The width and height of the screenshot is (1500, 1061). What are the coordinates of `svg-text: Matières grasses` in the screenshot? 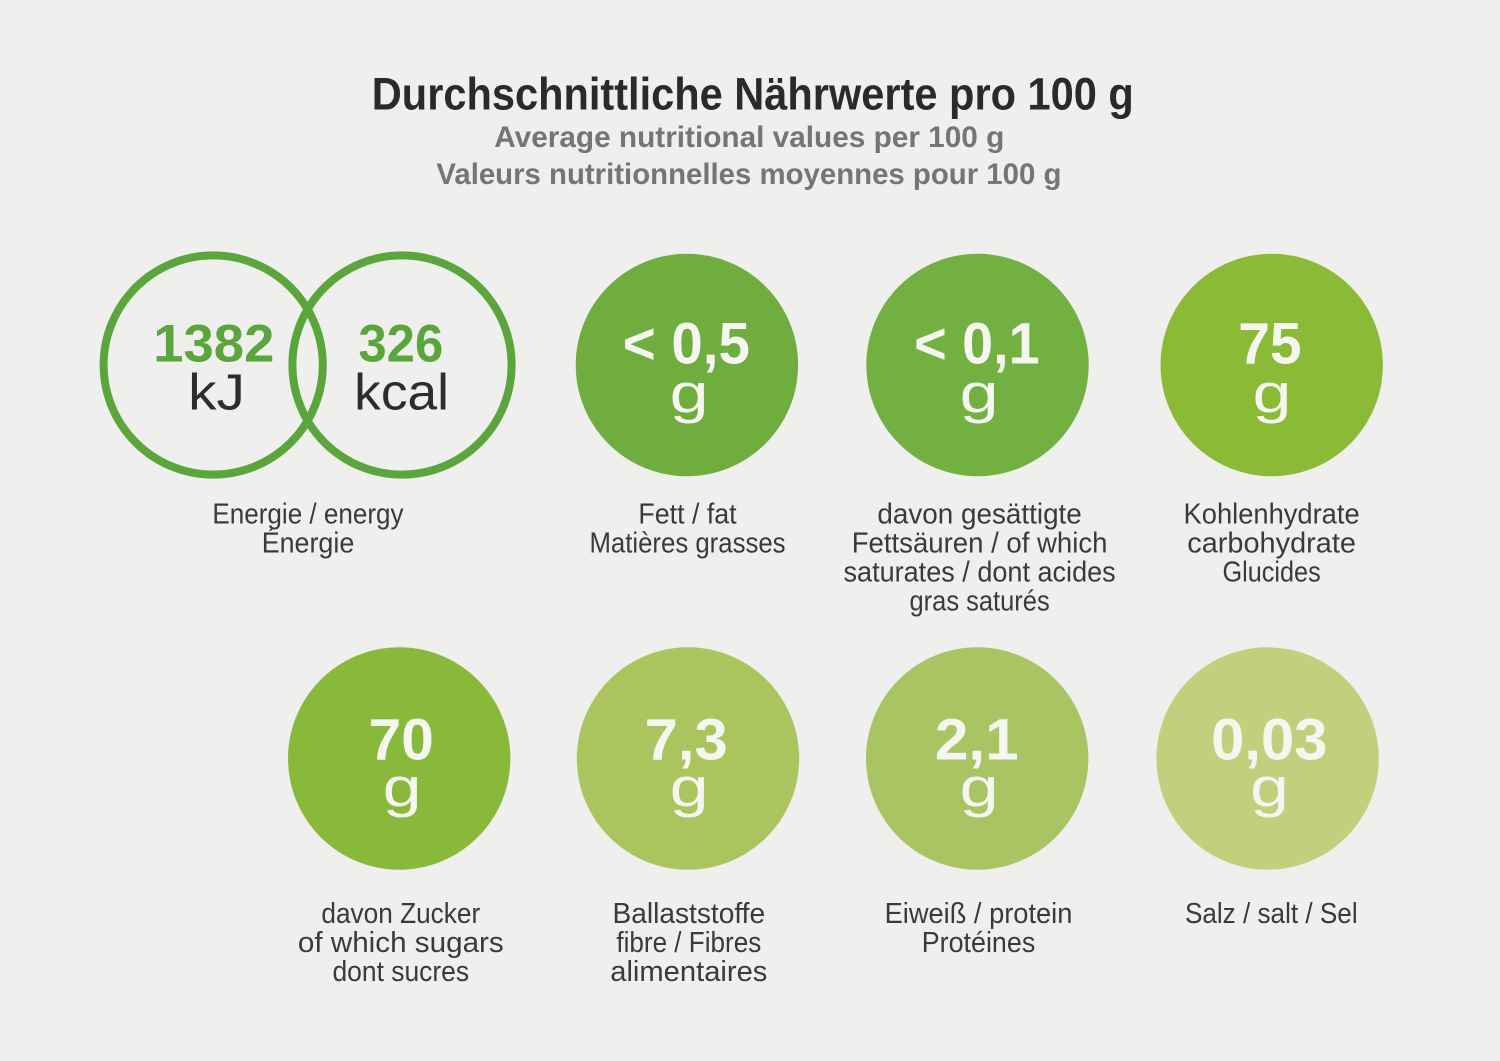 It's located at (687, 544).